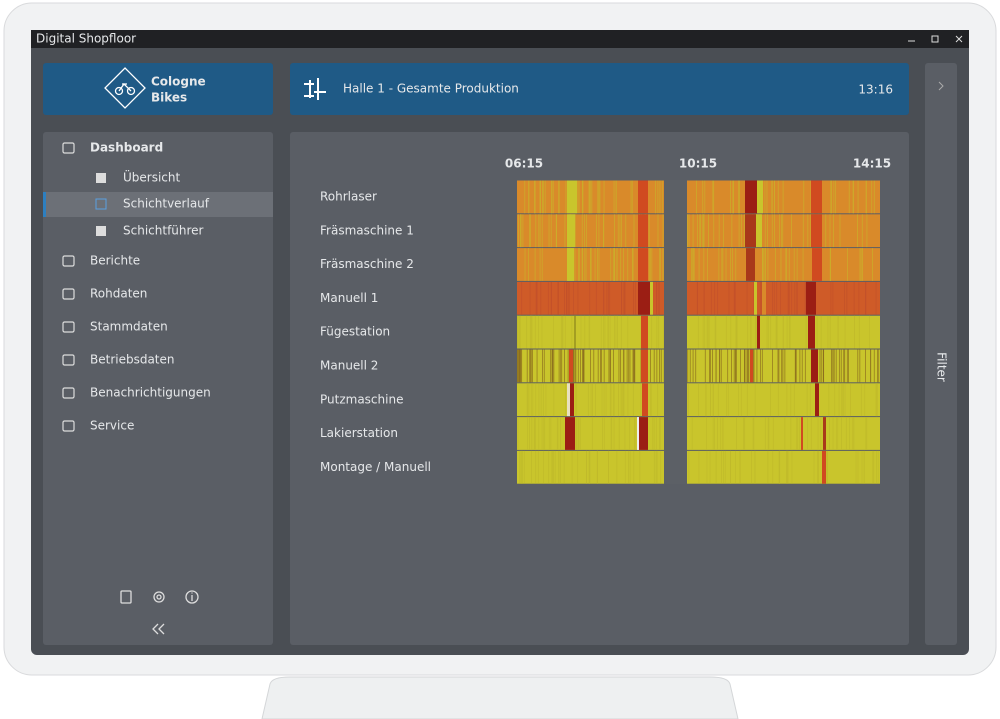  Describe the element at coordinates (129, 327) in the screenshot. I see `nav-item: Stammdaten` at that location.